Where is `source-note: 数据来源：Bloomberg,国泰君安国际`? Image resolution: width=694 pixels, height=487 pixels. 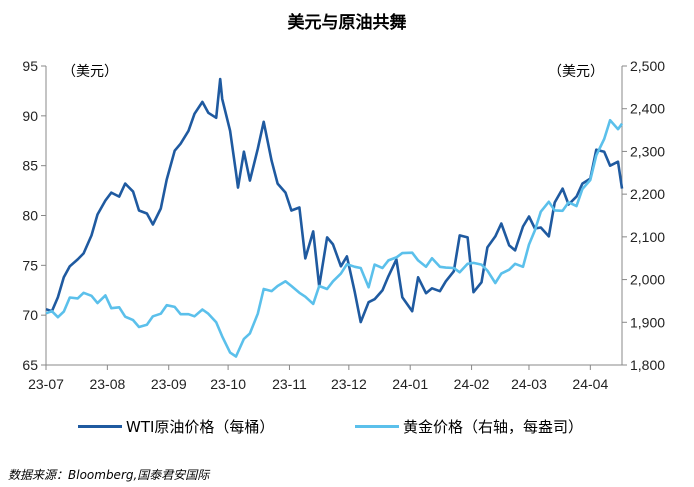
source-note: 数据来源：Bloomberg,国泰君安国际 is located at coordinates (109, 475).